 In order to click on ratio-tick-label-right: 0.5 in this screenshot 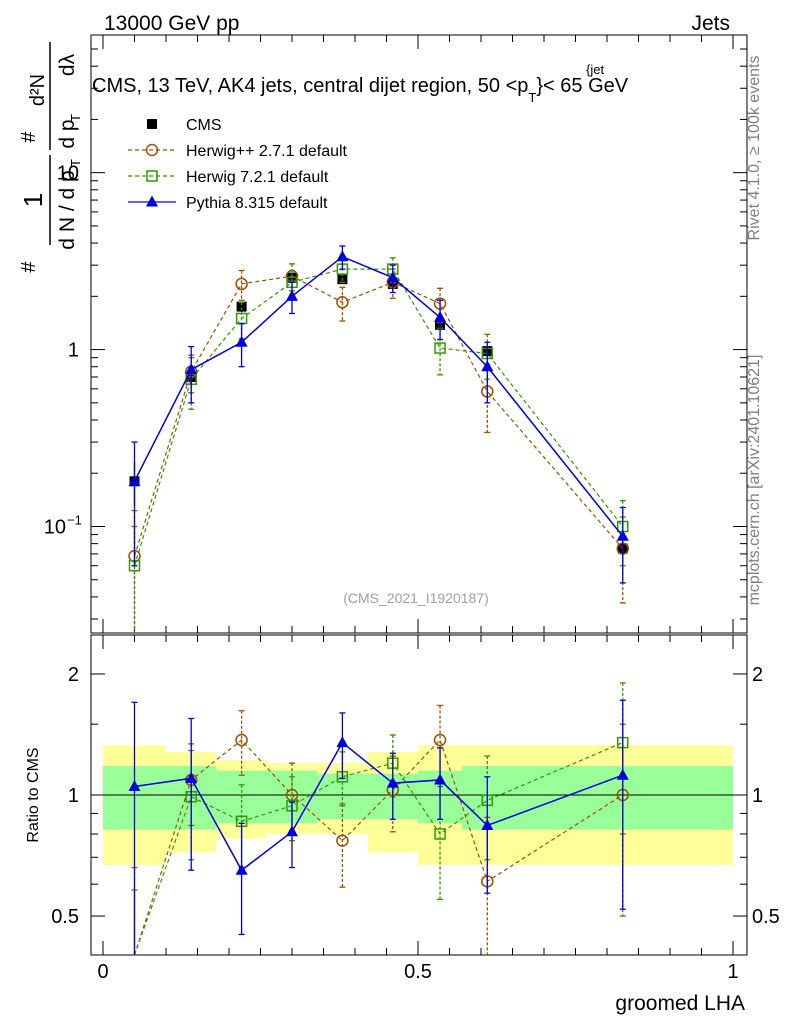, I will do `click(766, 917)`.